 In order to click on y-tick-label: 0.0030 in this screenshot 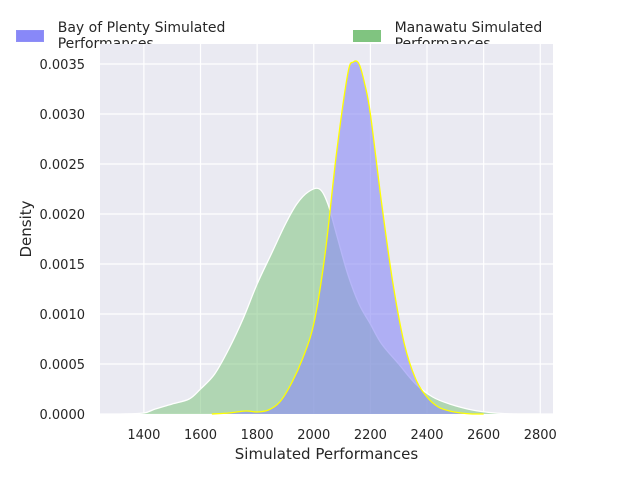, I will do `click(63, 115)`.